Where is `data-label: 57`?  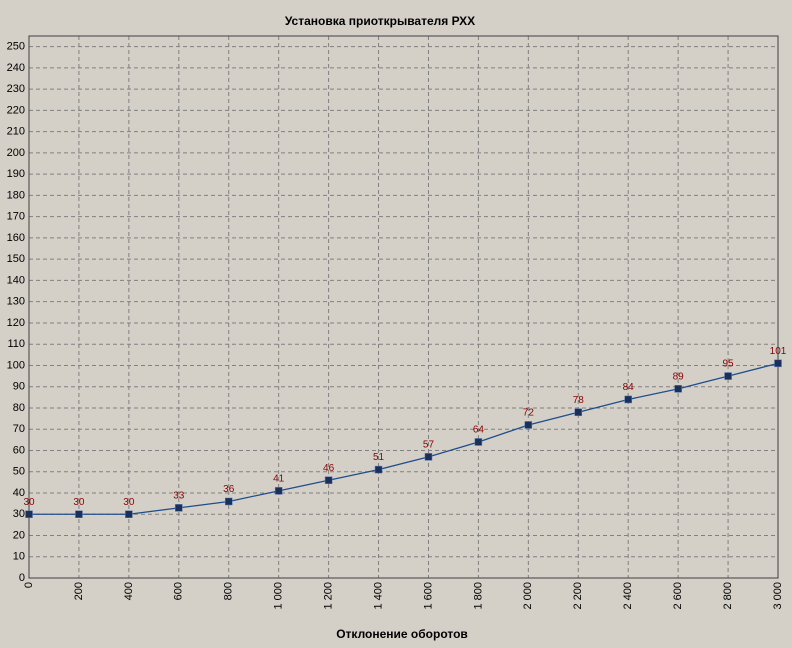 data-label: 57 is located at coordinates (429, 444).